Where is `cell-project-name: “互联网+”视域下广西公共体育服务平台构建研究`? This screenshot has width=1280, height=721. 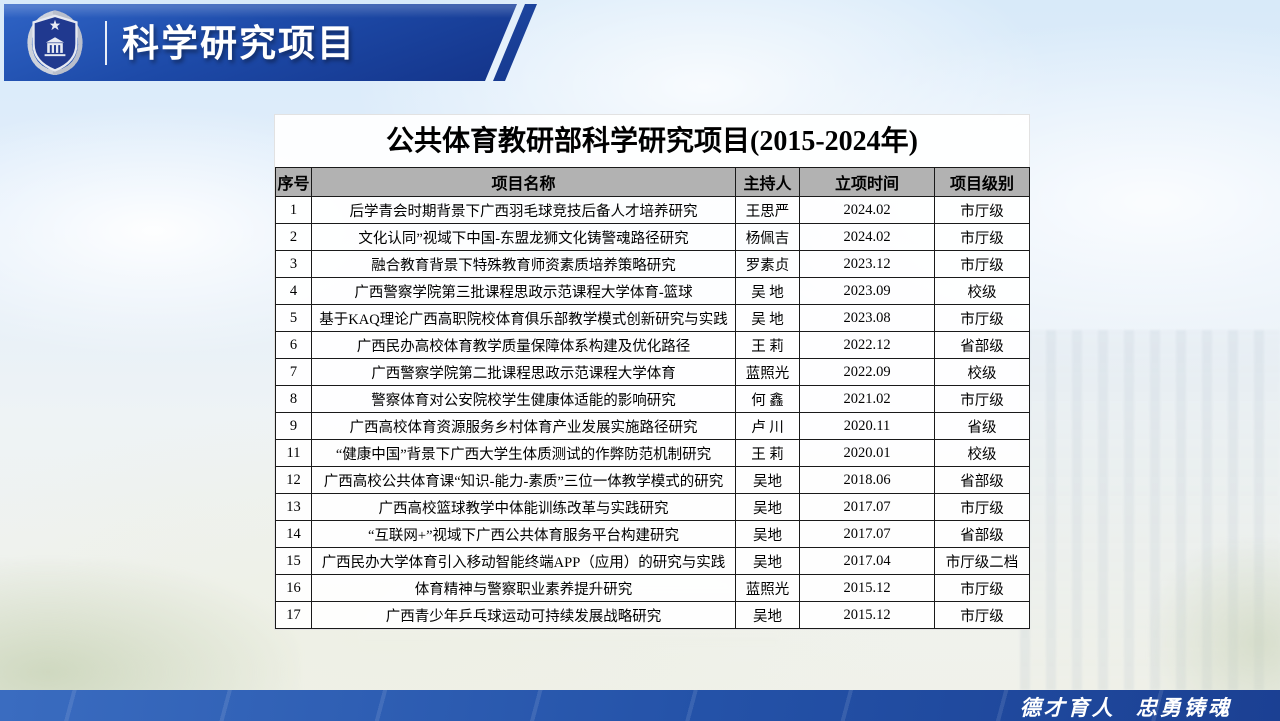 cell-project-name: “互联网+”视域下广西公共体育服务平台构建研究 is located at coordinates (523, 534).